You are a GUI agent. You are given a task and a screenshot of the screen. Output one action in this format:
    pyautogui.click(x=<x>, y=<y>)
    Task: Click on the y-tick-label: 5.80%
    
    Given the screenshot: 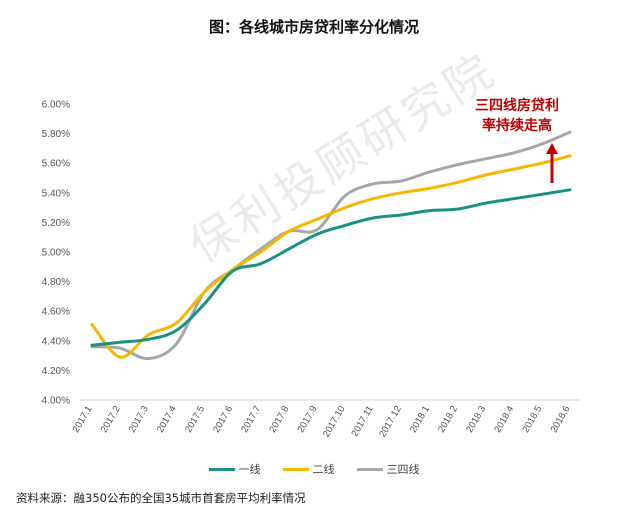 What is the action you would take?
    pyautogui.click(x=56, y=134)
    